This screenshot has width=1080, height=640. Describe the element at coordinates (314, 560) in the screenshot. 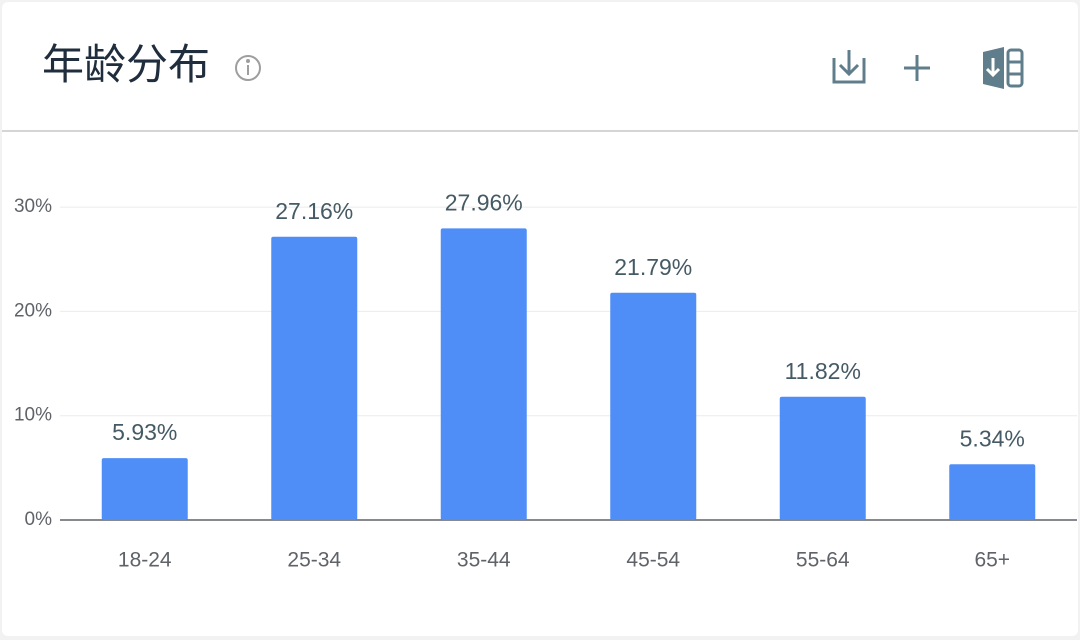

I see `x-tick-label: 25-34` at that location.